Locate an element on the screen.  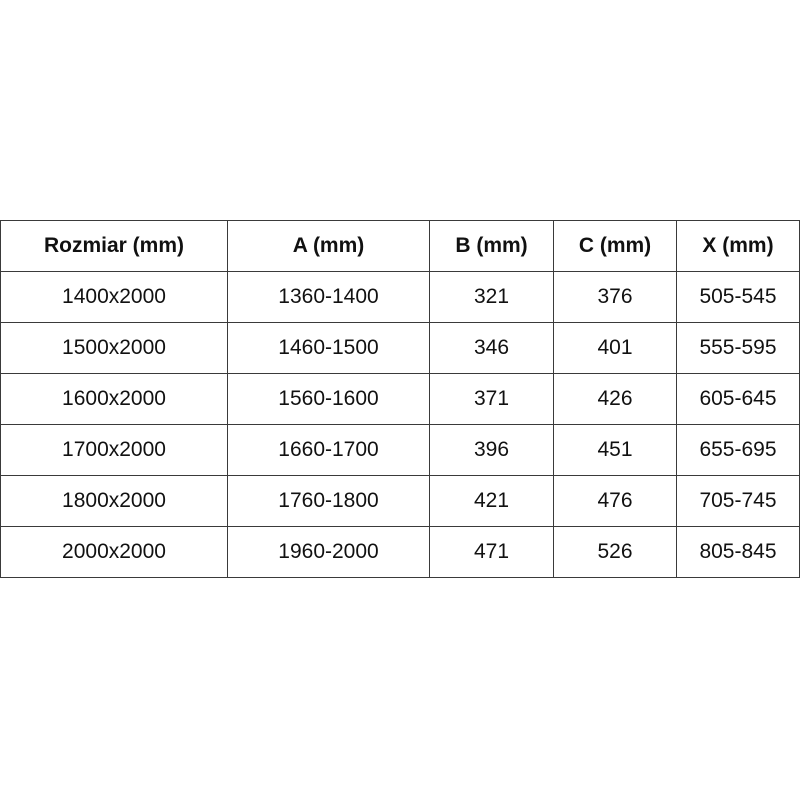
table-cell: 376 is located at coordinates (615, 297).